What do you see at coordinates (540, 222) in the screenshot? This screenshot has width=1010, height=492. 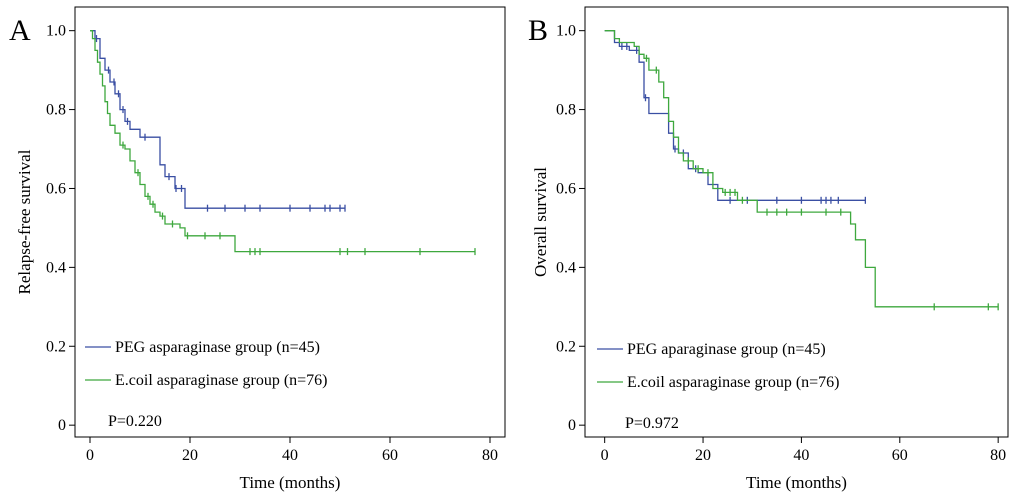 I see `y-axis-label: Overall survival` at bounding box center [540, 222].